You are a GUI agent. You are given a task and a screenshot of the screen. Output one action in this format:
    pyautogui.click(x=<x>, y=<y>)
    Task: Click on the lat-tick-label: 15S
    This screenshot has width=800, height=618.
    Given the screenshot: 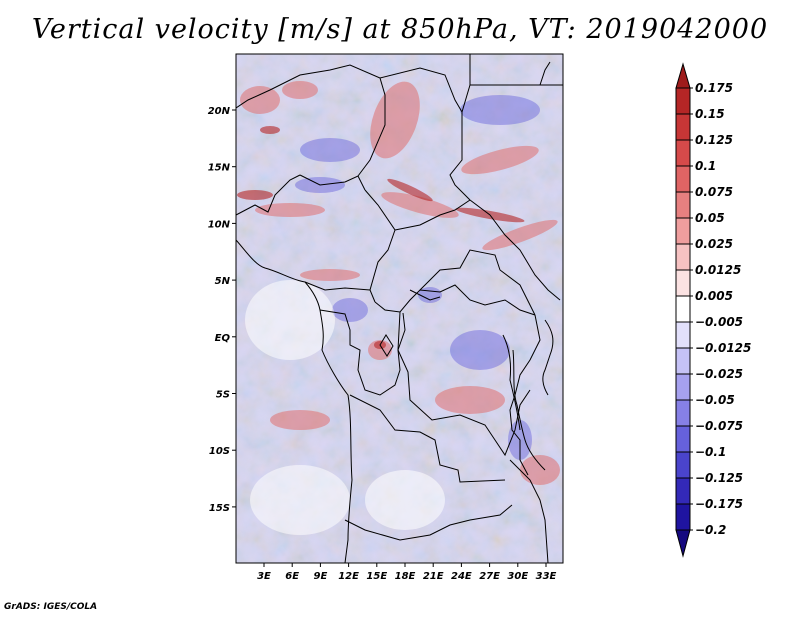 What is the action you would take?
    pyautogui.click(x=219, y=508)
    